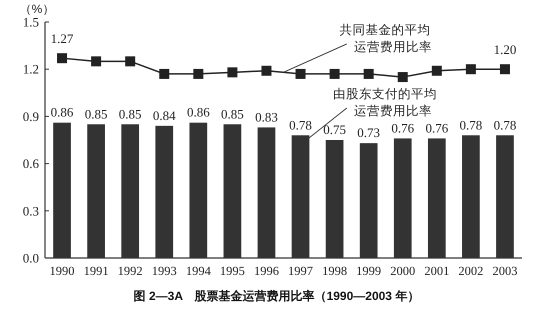  I want to click on y-tick-label: 0.9, so click(30, 116).